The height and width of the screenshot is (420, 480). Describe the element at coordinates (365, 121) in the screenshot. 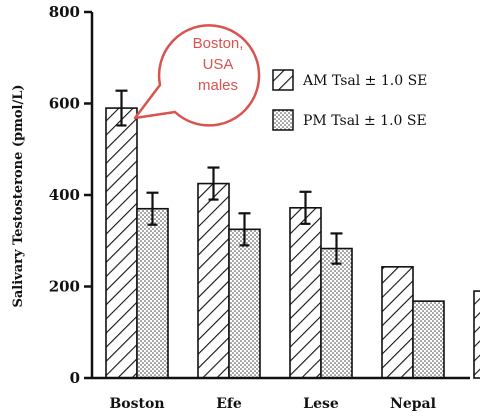

I see `legend-label-pm: PM Tsal ± 1.0 SE` at that location.